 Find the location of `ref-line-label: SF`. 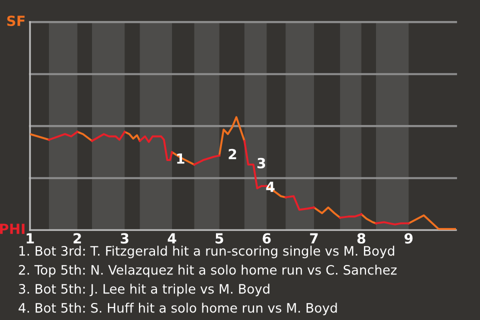

ref-line-label: SF is located at coordinates (16, 21).